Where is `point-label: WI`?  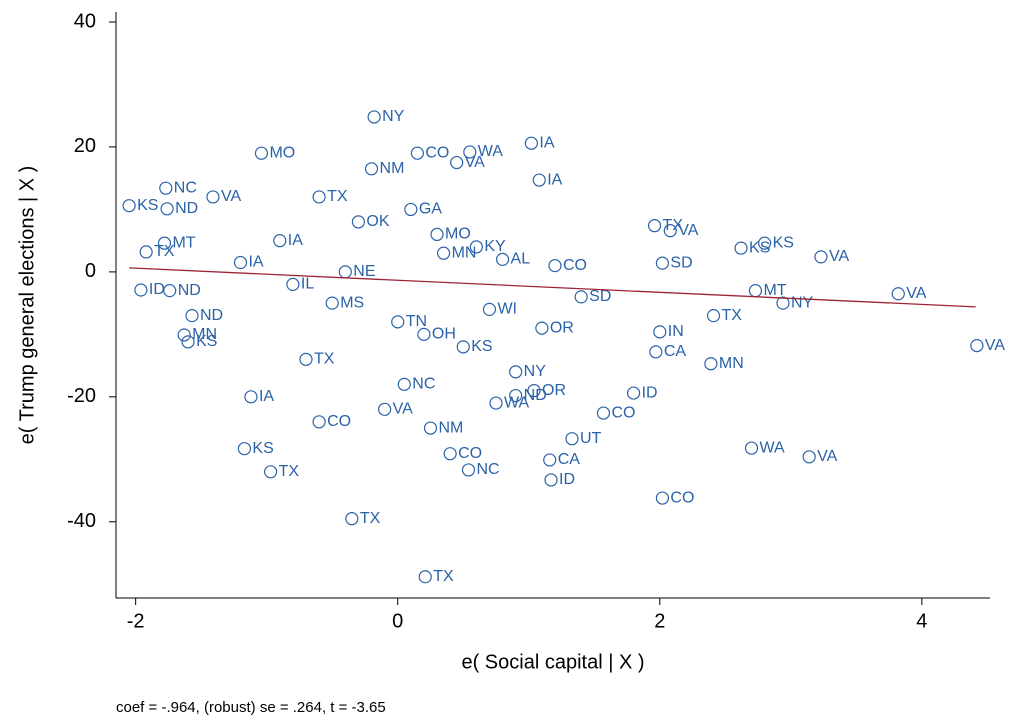
point-label: WI is located at coordinates (507, 309).